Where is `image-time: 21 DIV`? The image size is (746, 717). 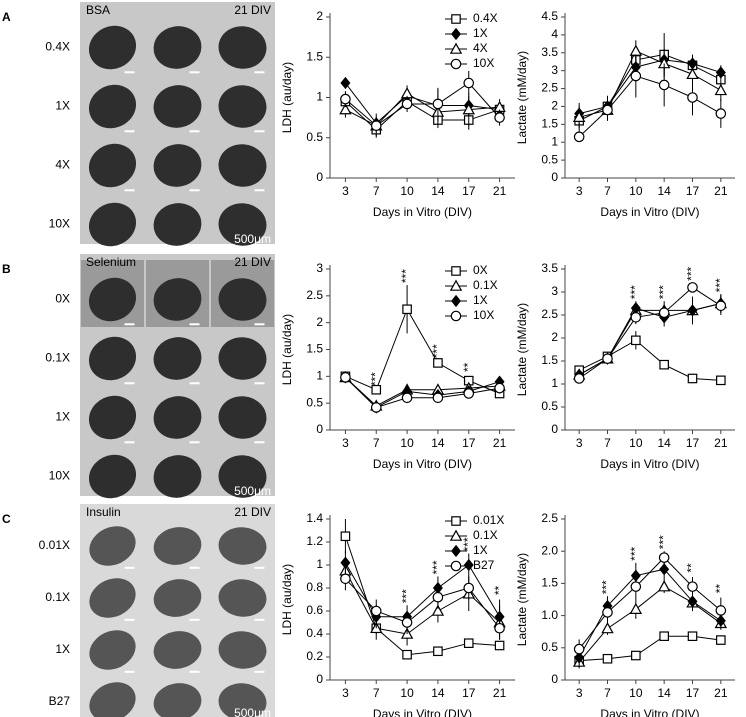 image-time: 21 DIV is located at coordinates (252, 512).